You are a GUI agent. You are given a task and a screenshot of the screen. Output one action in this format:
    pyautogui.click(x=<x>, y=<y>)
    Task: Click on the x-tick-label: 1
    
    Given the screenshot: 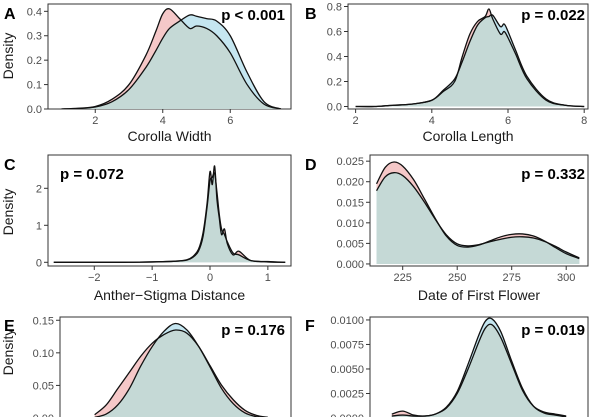 What is the action you would take?
    pyautogui.click(x=268, y=278)
    